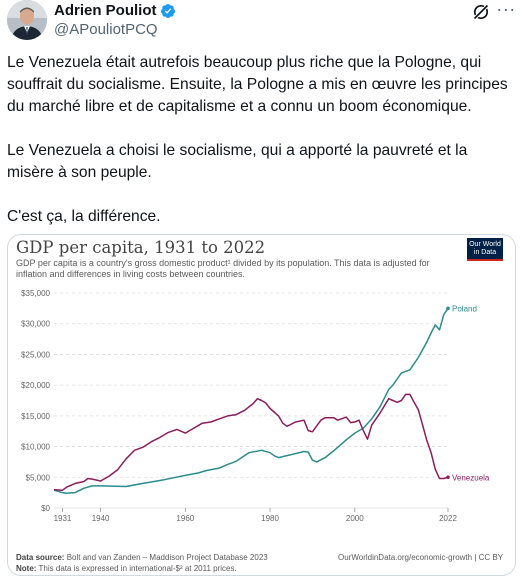 The image size is (522, 582). I want to click on y-tick-label: $0, so click(45, 508).